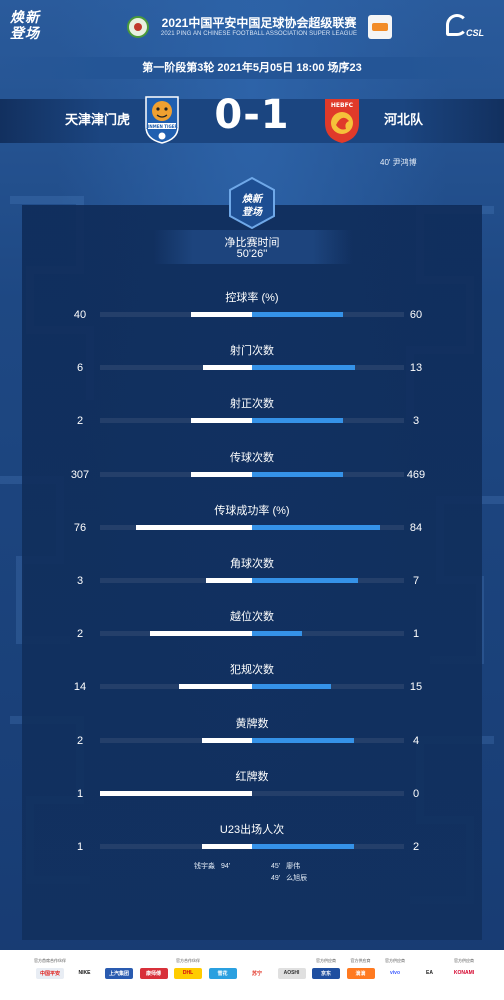  Describe the element at coordinates (252, 830) in the screenshot. I see `stat-label: U23出场人次` at that location.